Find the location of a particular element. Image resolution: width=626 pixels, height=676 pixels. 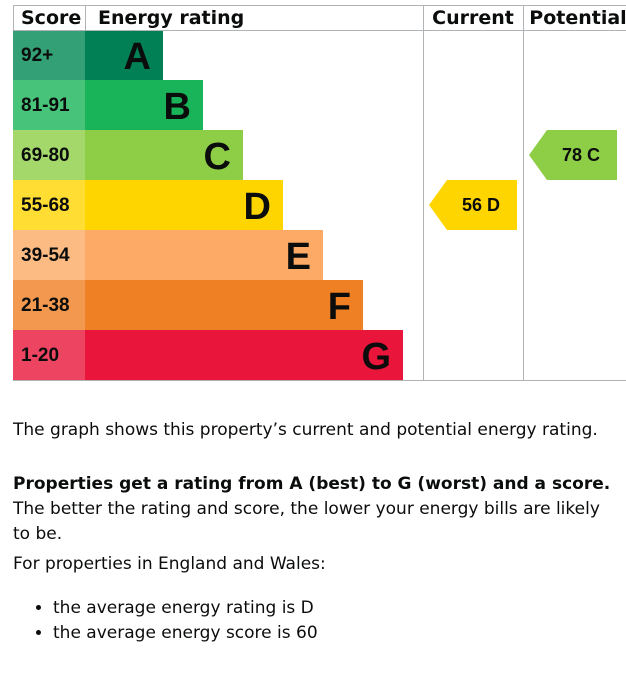

rating-pointers: 56 D 78 C is located at coordinates (523, 180).